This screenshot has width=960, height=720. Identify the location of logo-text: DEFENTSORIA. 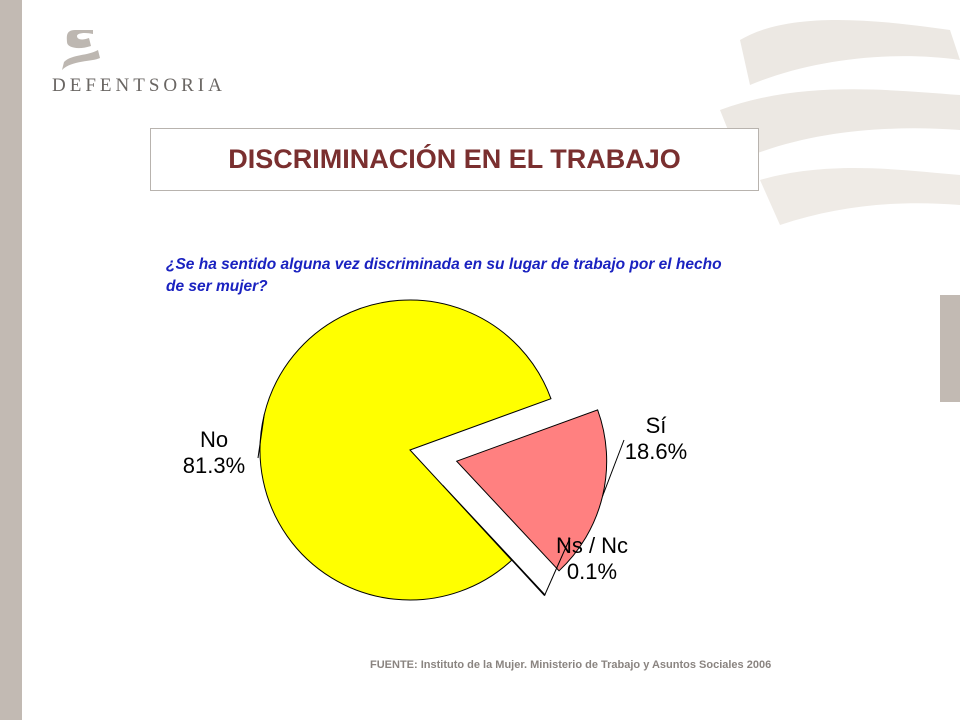
(139, 85).